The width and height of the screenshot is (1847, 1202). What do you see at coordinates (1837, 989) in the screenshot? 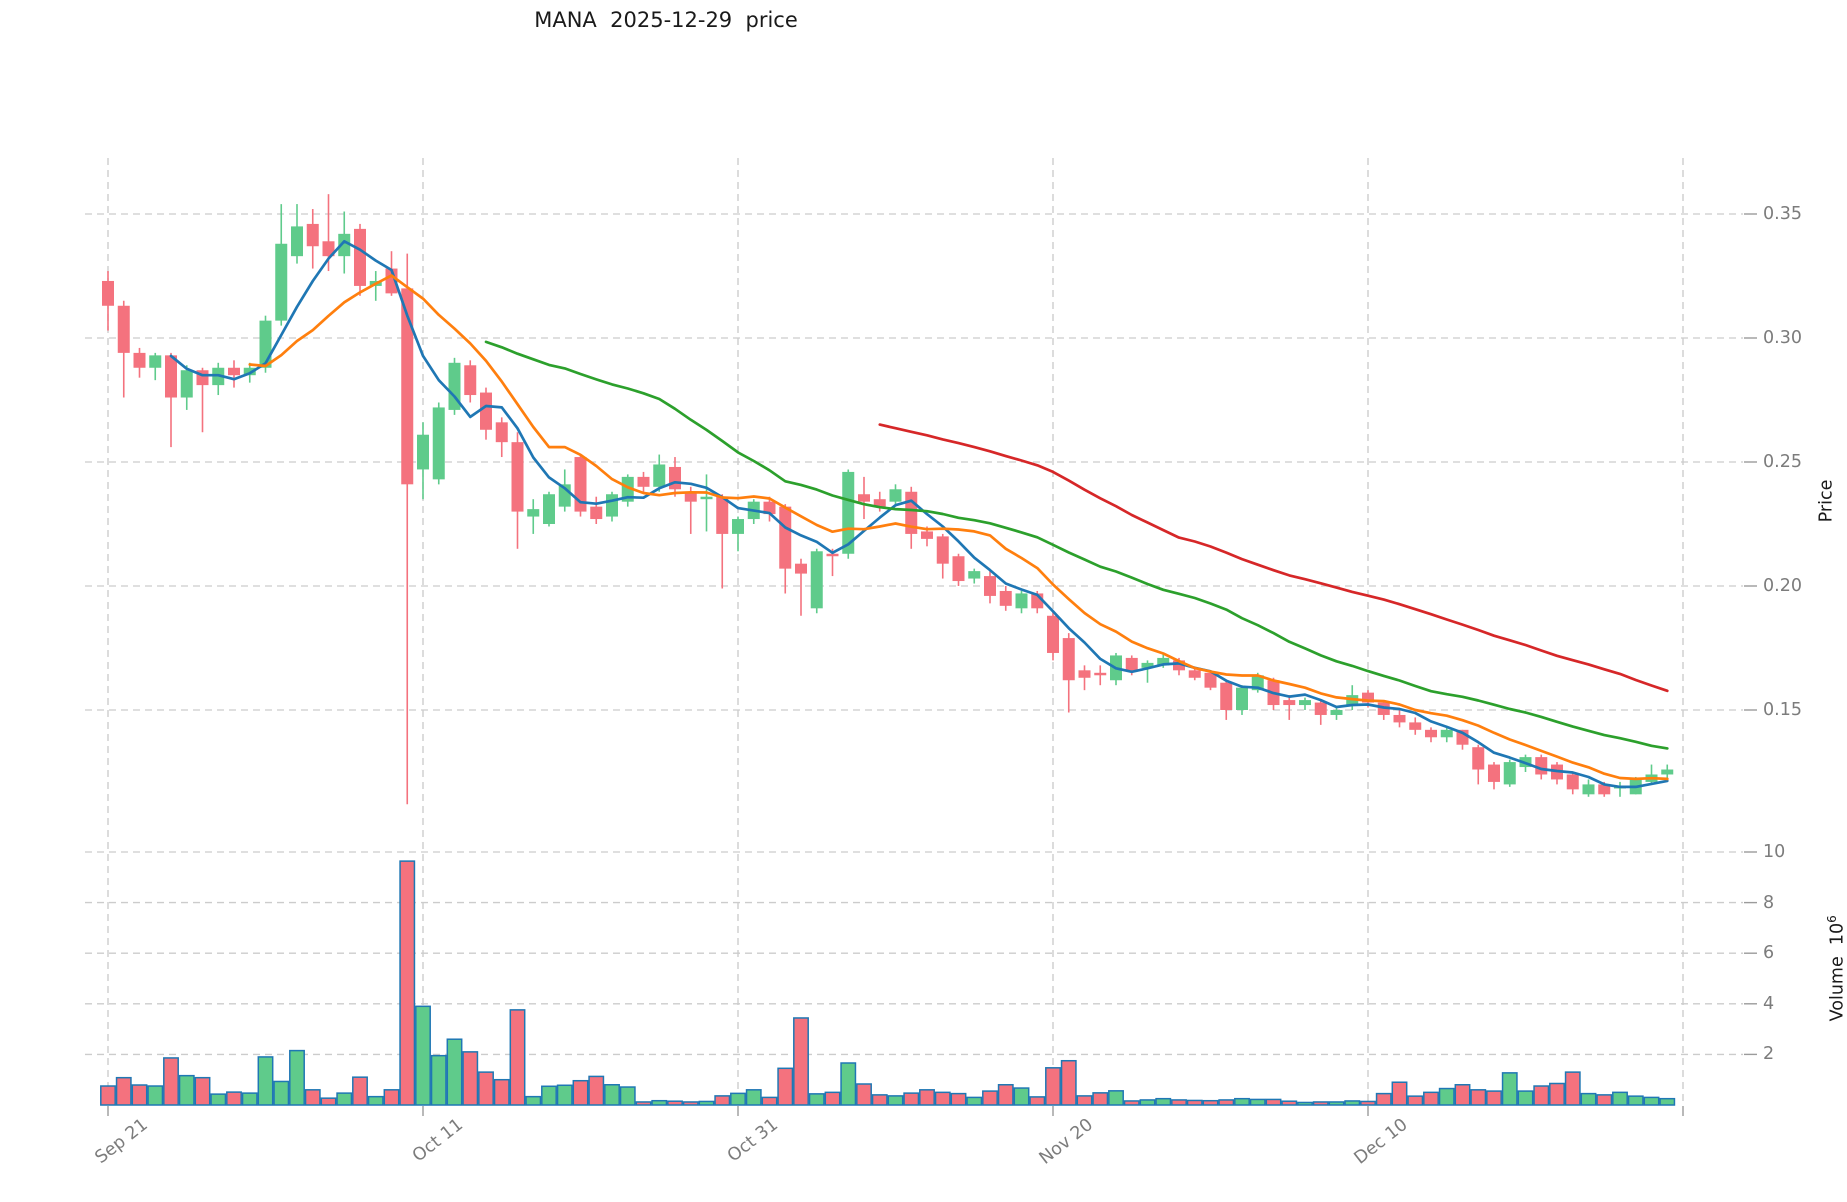
I see `volume-axis-title-text: Volume` at bounding box center [1837, 989].